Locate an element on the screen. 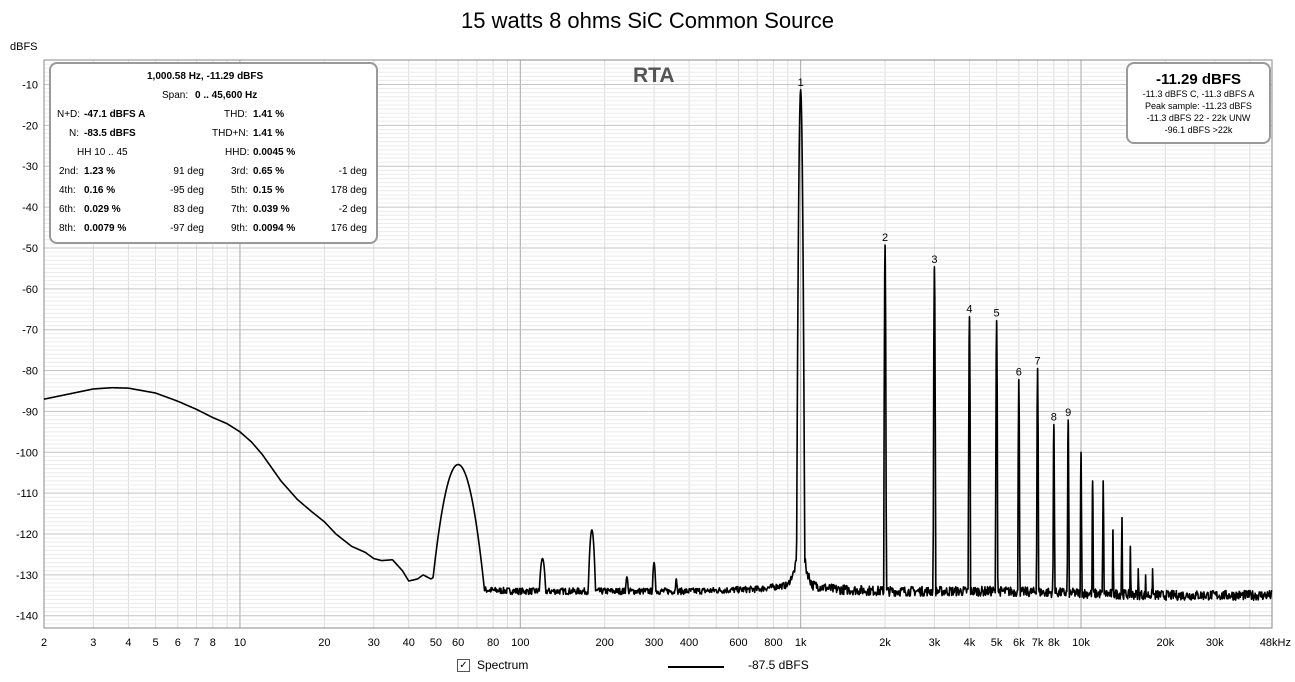  y-tick-label: -130 is located at coordinates (27, 576).